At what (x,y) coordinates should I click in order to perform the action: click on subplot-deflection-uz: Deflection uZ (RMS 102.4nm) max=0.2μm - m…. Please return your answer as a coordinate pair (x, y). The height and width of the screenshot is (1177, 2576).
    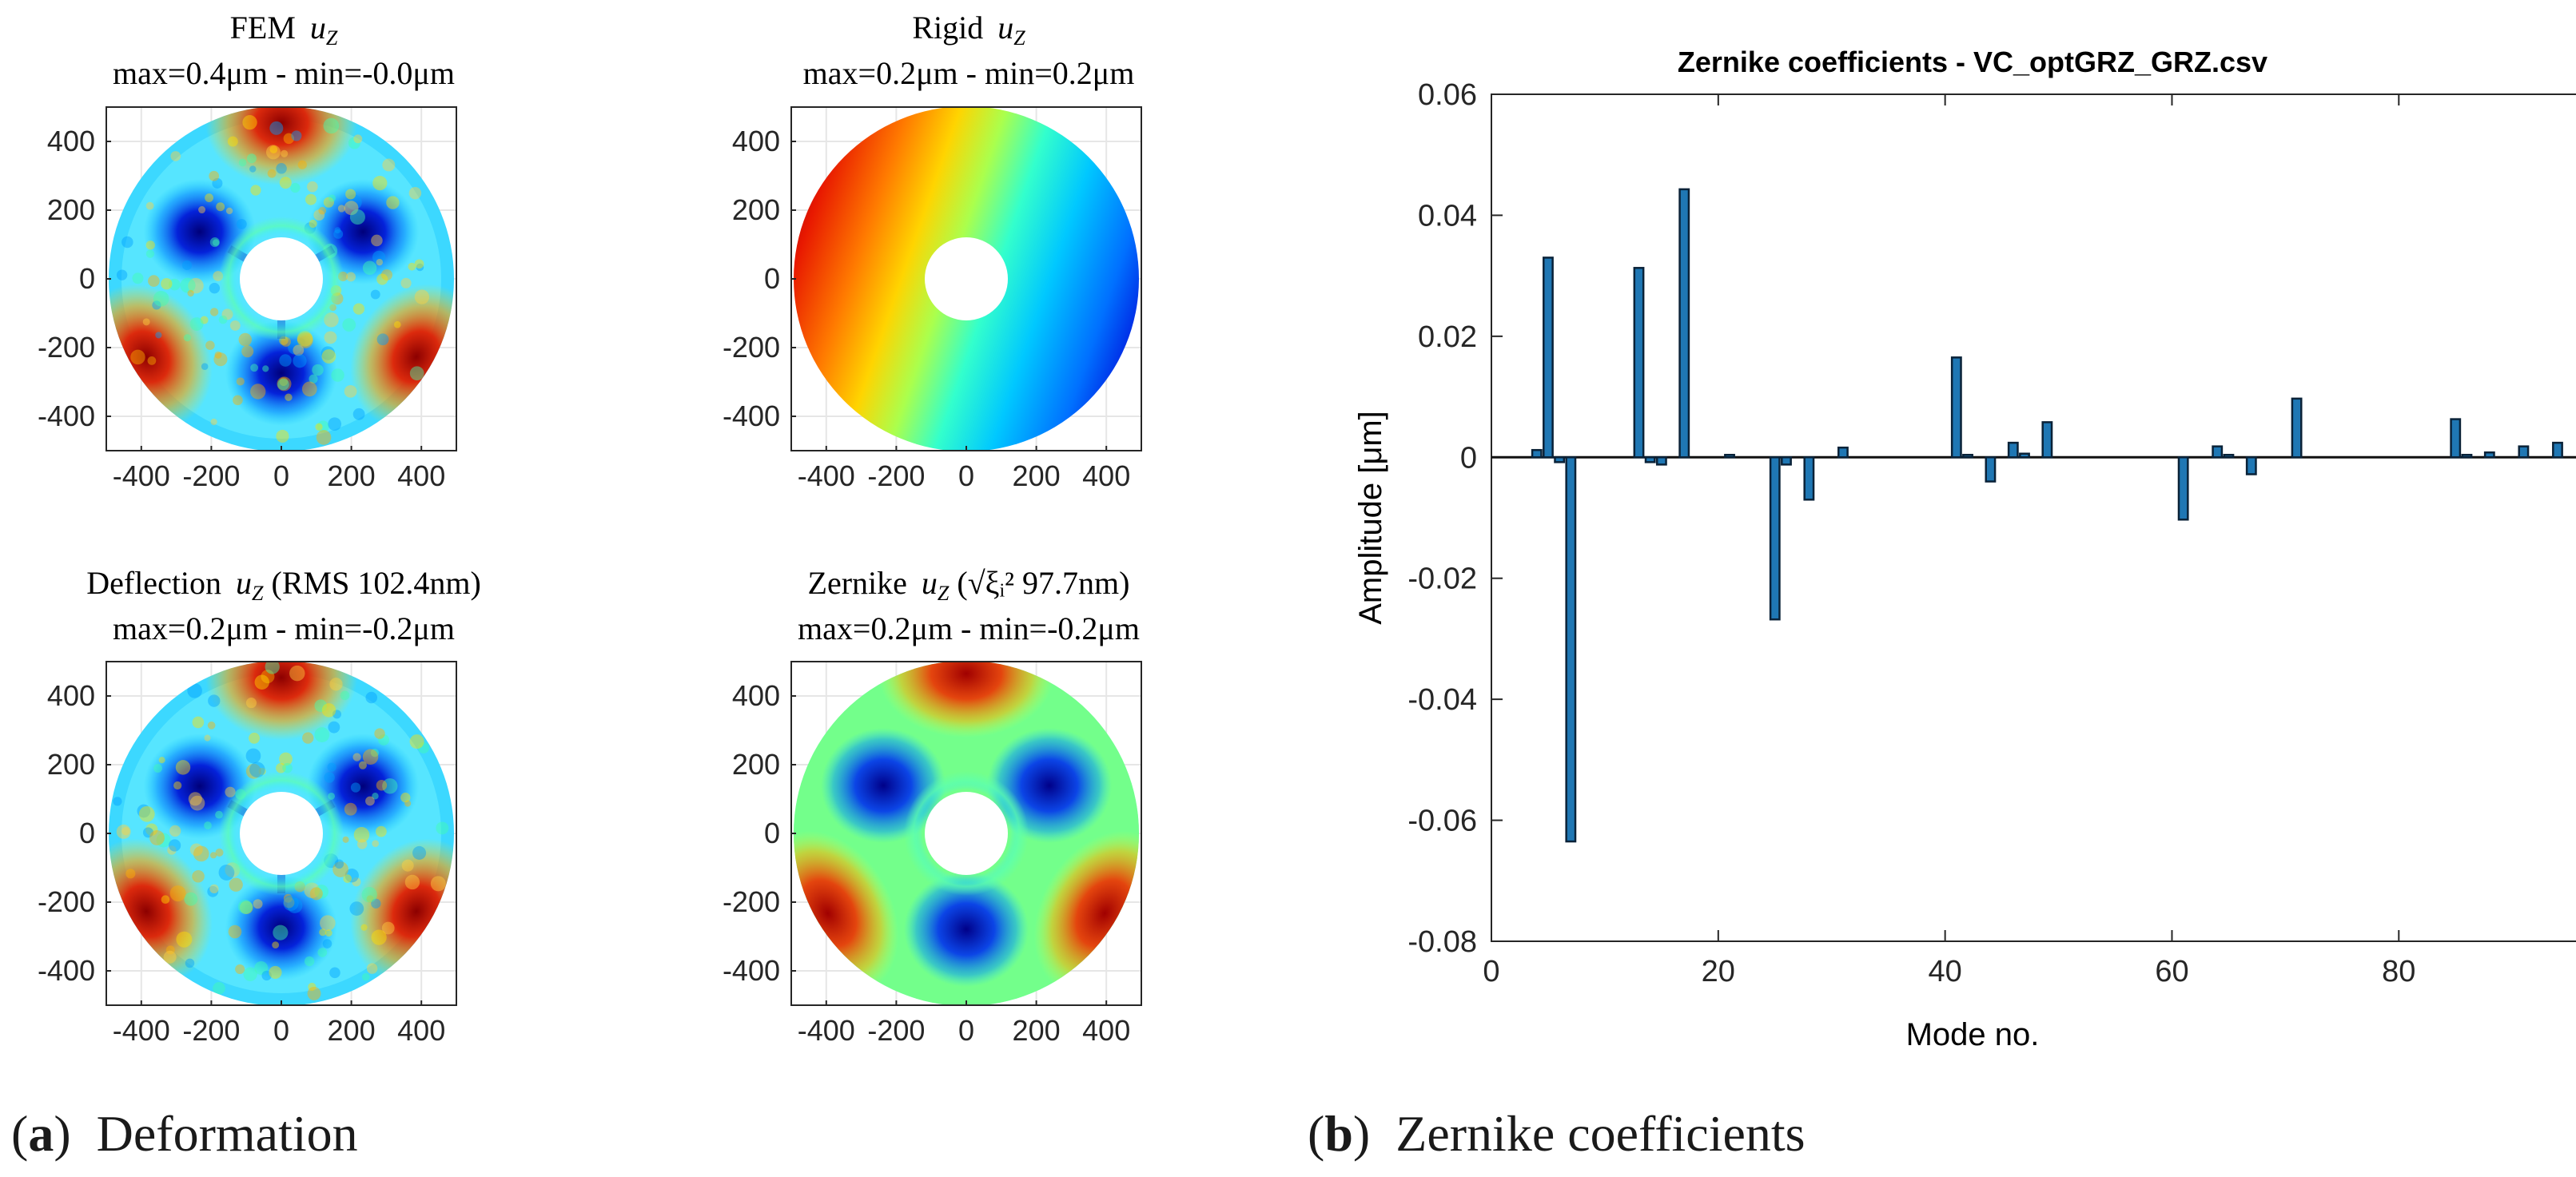
    Looking at the image, I should click on (259, 806).